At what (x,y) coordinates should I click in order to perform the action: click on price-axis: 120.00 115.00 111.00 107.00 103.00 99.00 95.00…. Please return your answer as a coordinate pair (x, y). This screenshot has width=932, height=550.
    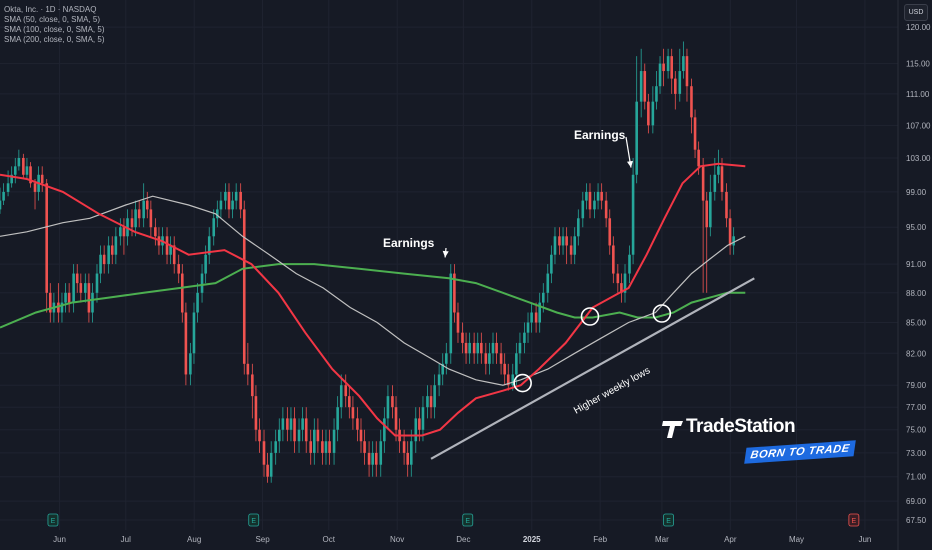
    Looking at the image, I should click on (918, 274).